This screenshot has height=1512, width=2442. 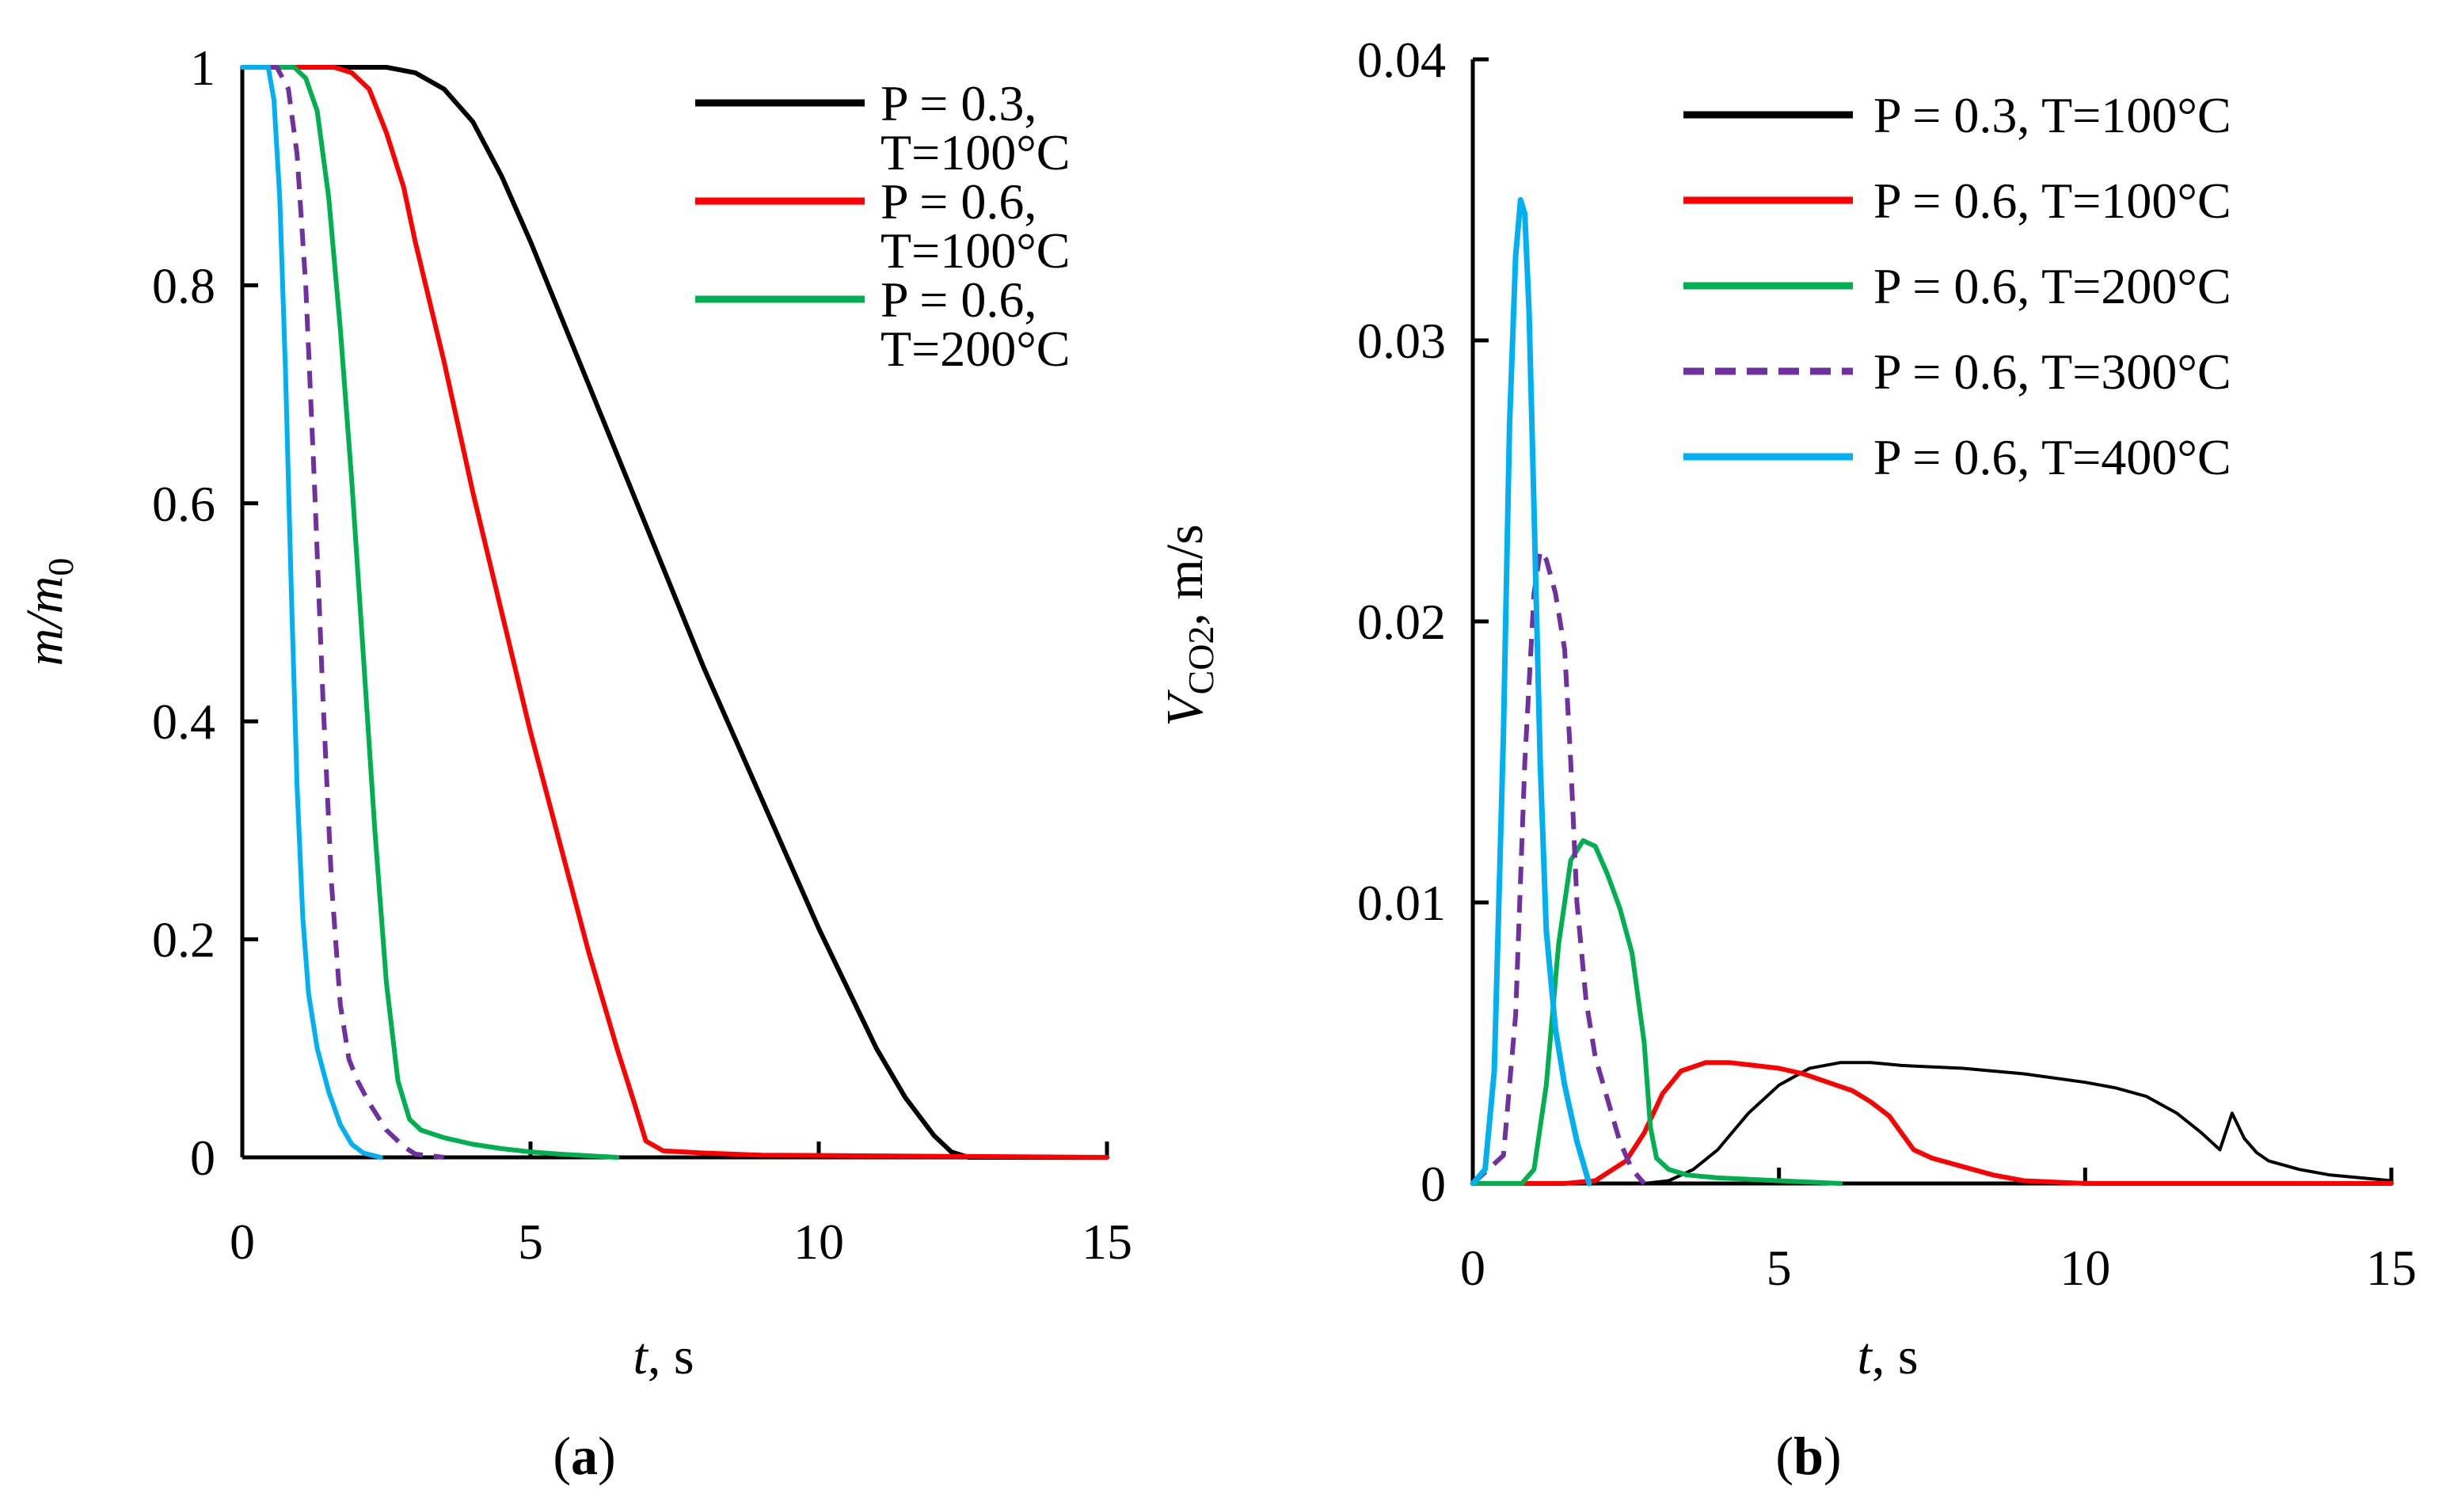 What do you see at coordinates (2052, 286) in the screenshot?
I see `legend-label: P = 0.6, T=200°C` at bounding box center [2052, 286].